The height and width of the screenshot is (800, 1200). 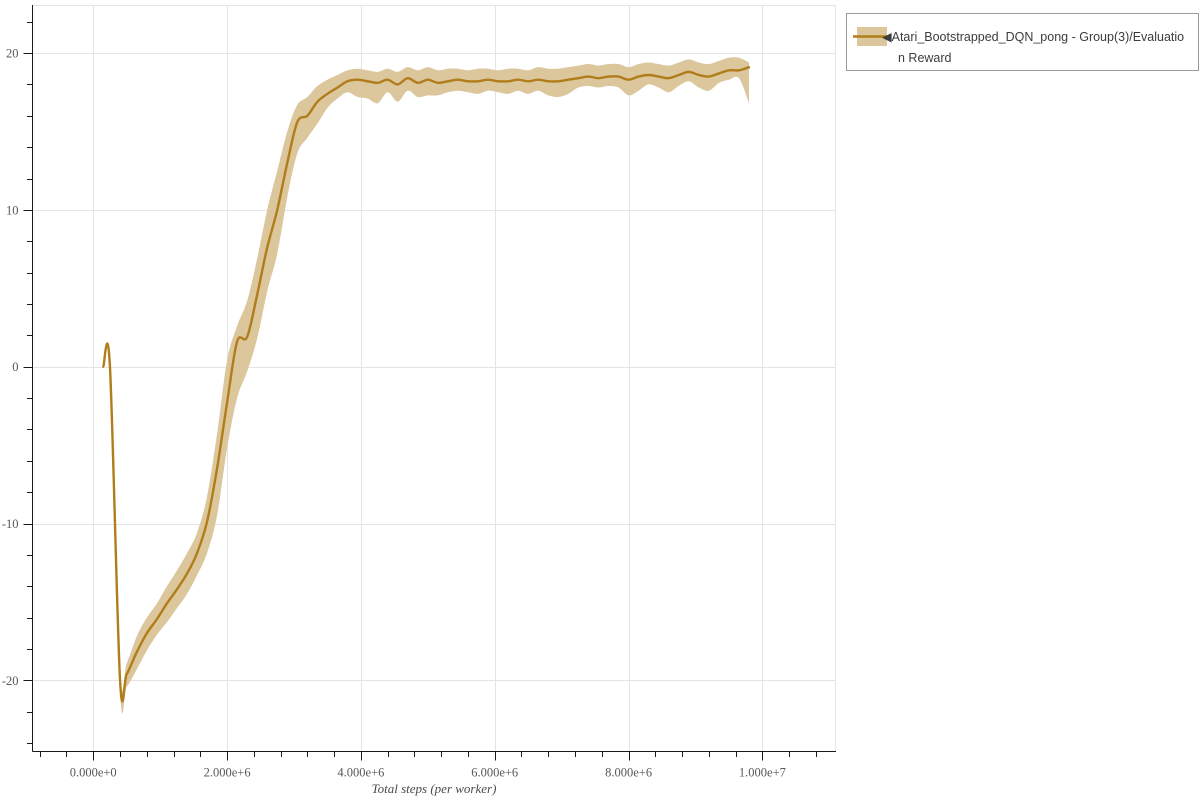 I want to click on y-tick-label-2: 0, so click(x=15, y=367).